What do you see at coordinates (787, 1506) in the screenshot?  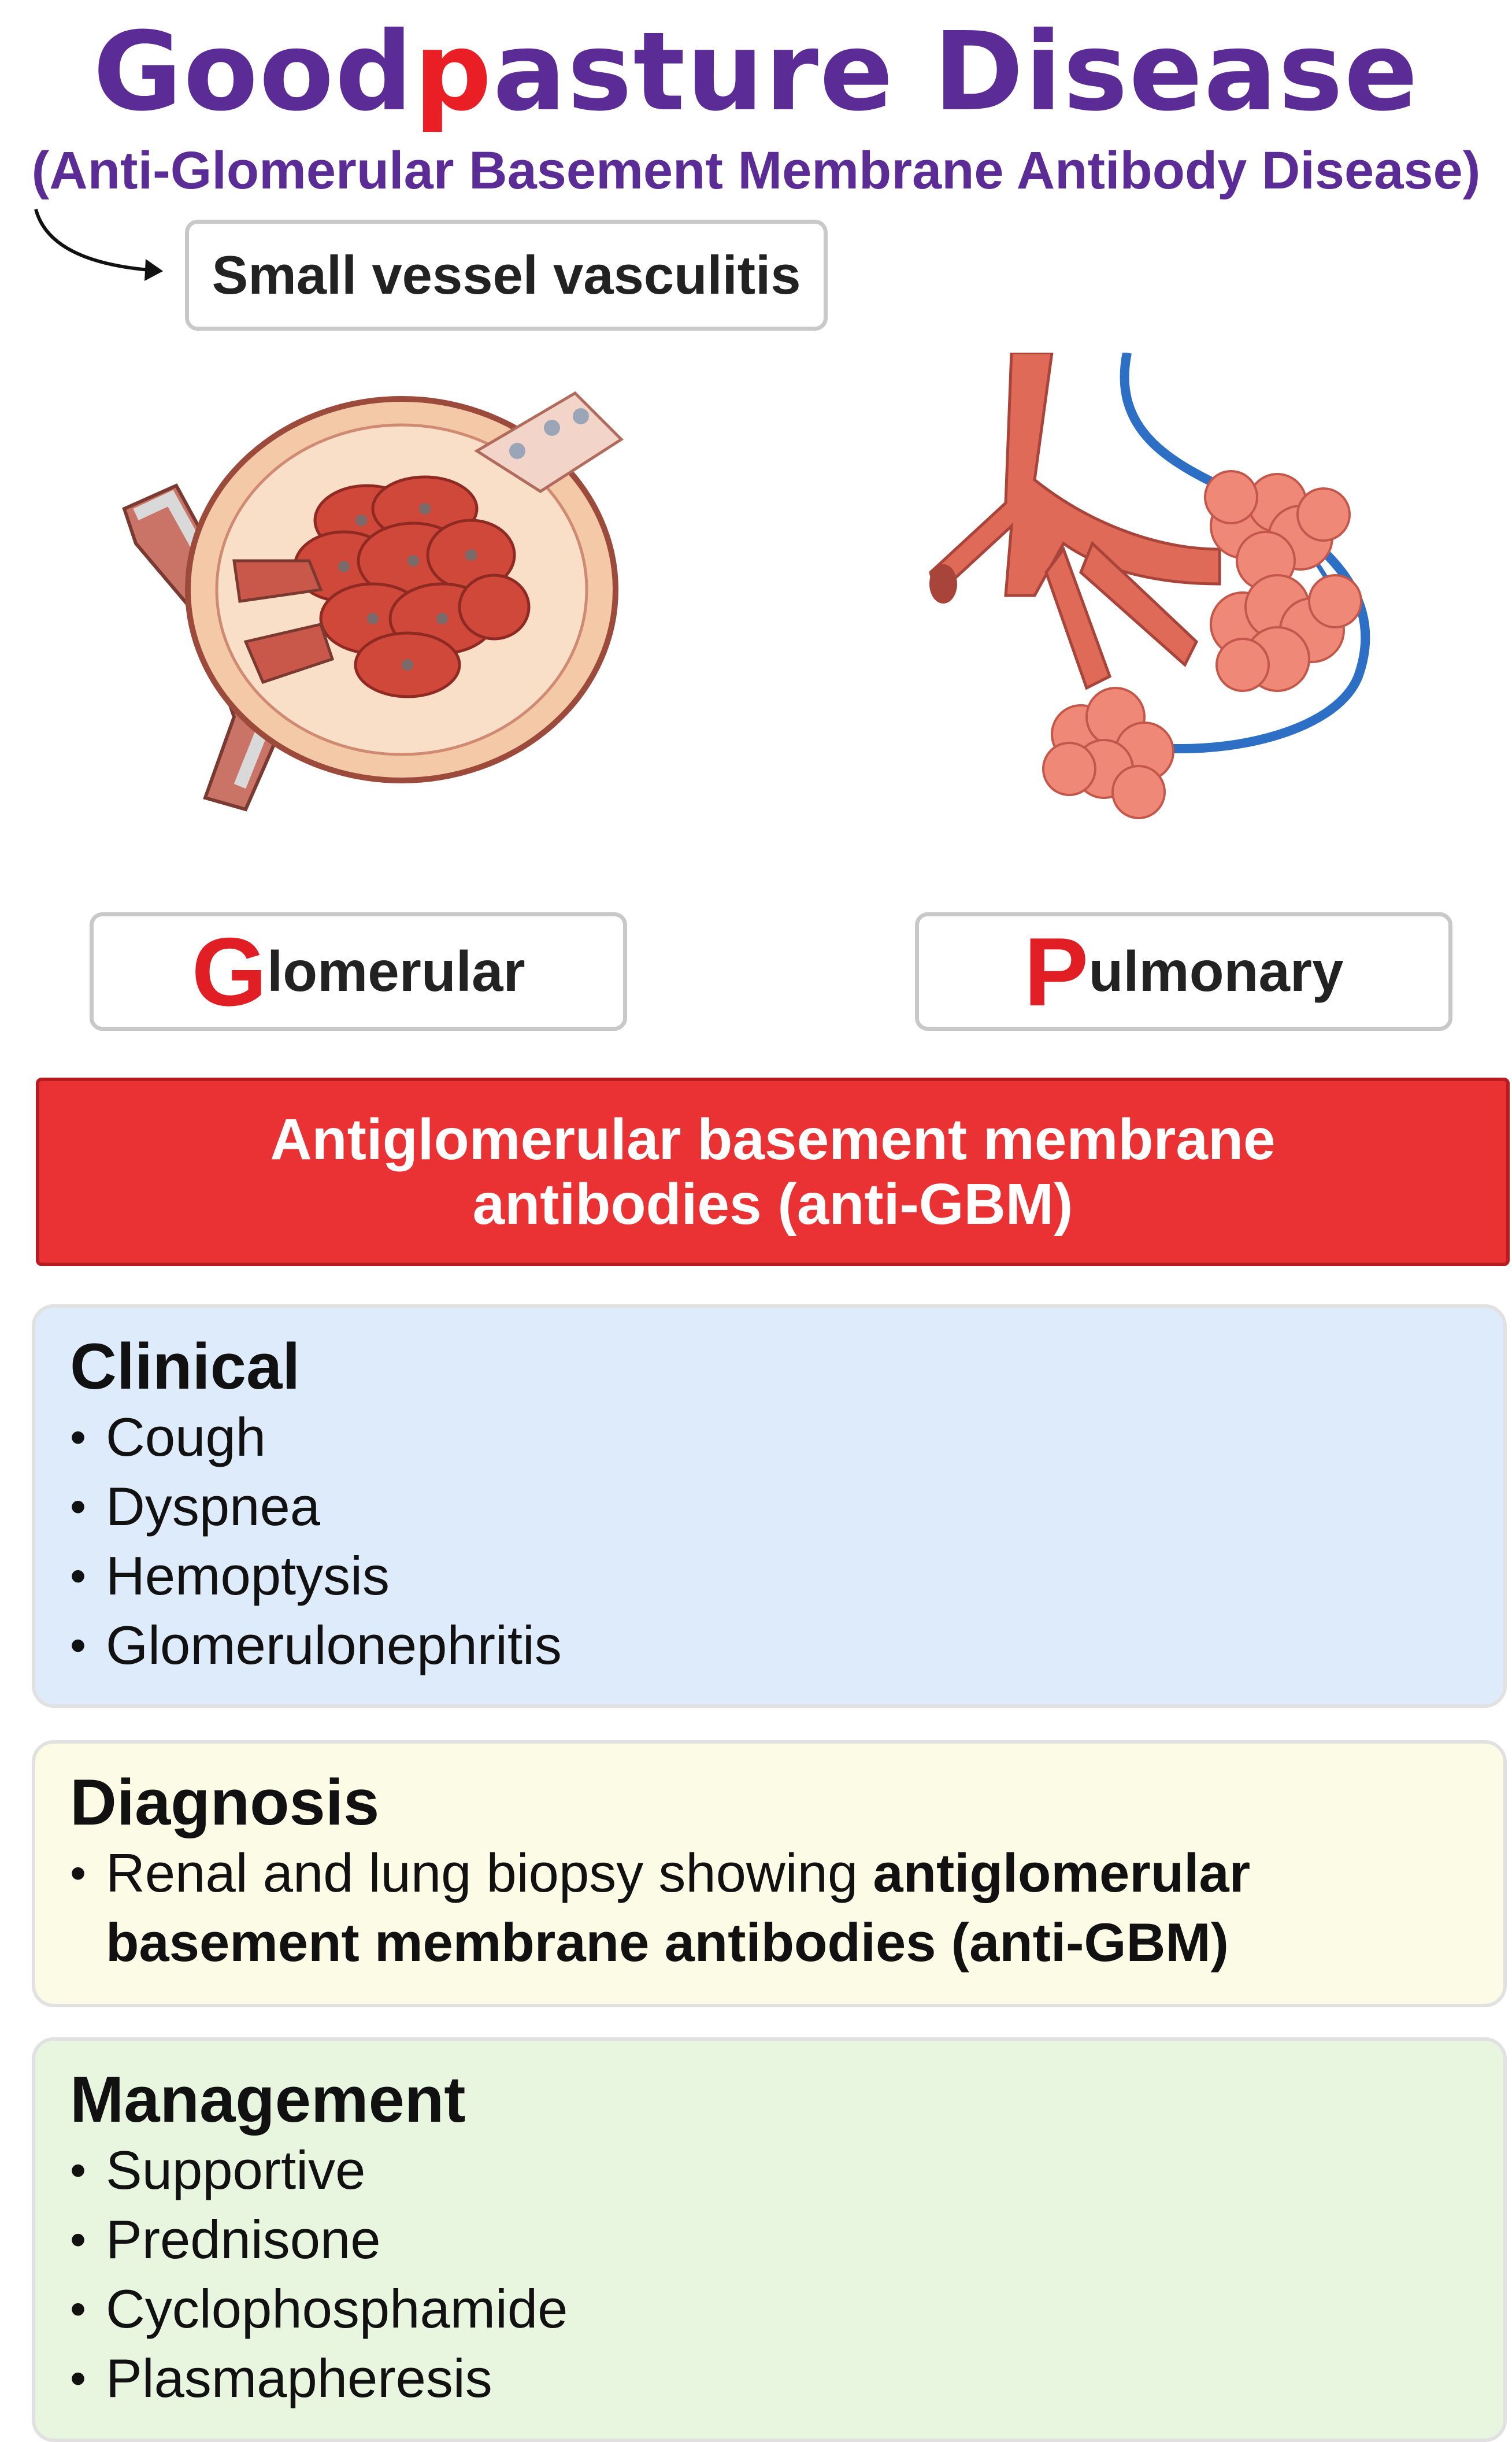 I see `list-item: Dyspnea` at bounding box center [787, 1506].